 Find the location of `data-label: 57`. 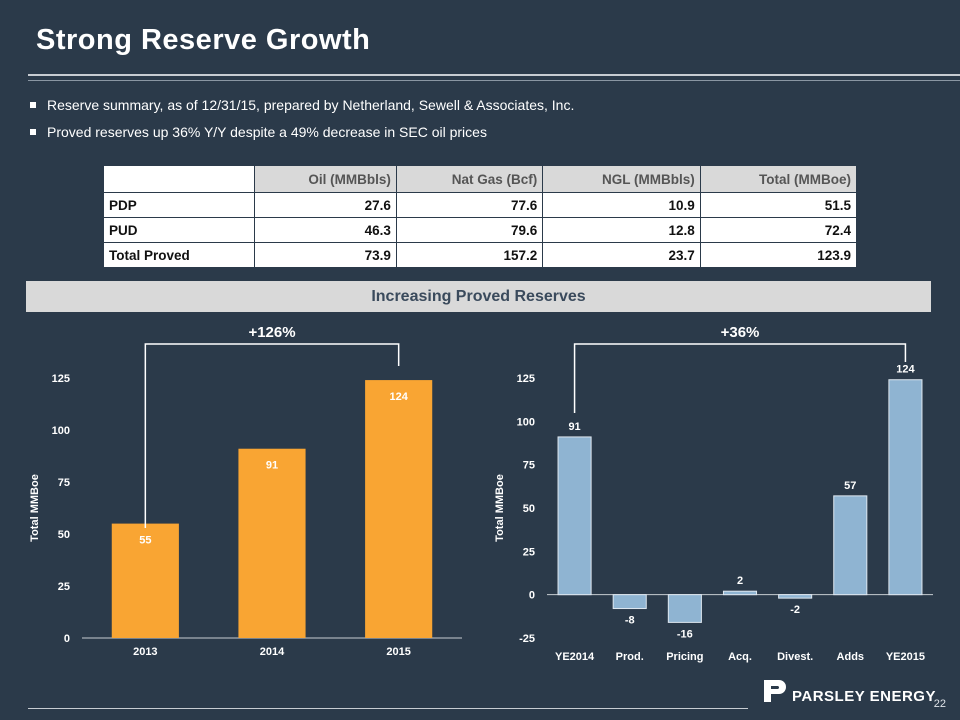

data-label: 57 is located at coordinates (850, 486).